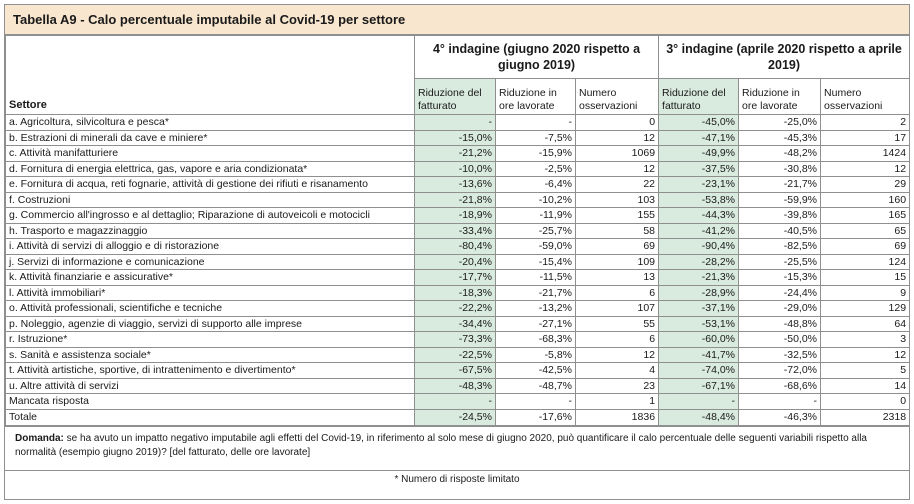 This screenshot has height=504, width=914. Describe the element at coordinates (210, 354) in the screenshot. I see `sector-cell: s. Sanità e assistenza sociale*` at that location.